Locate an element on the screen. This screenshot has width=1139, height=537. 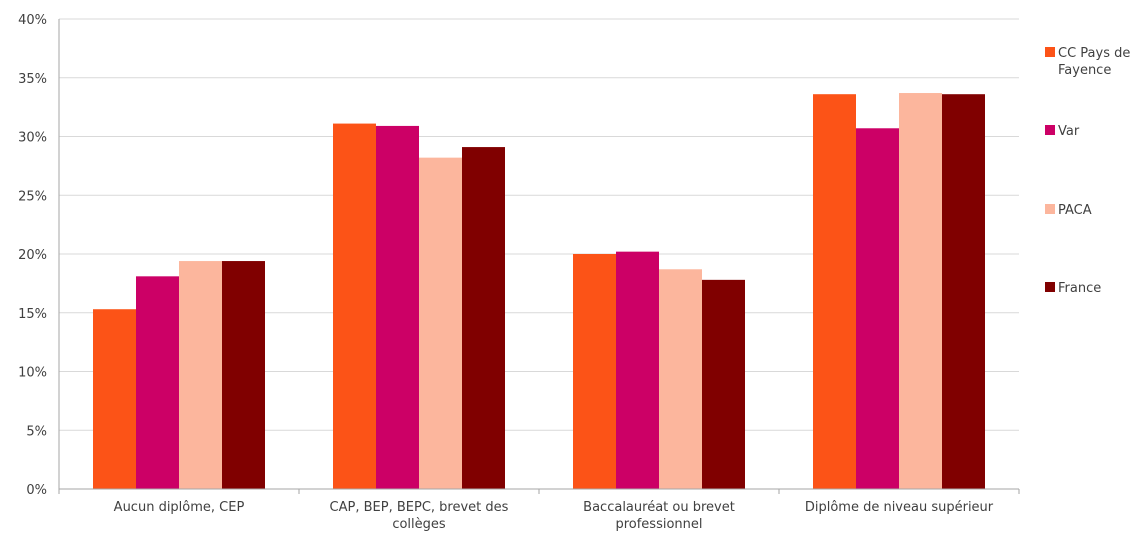
y-tick-label: 30% is located at coordinates (32, 138).